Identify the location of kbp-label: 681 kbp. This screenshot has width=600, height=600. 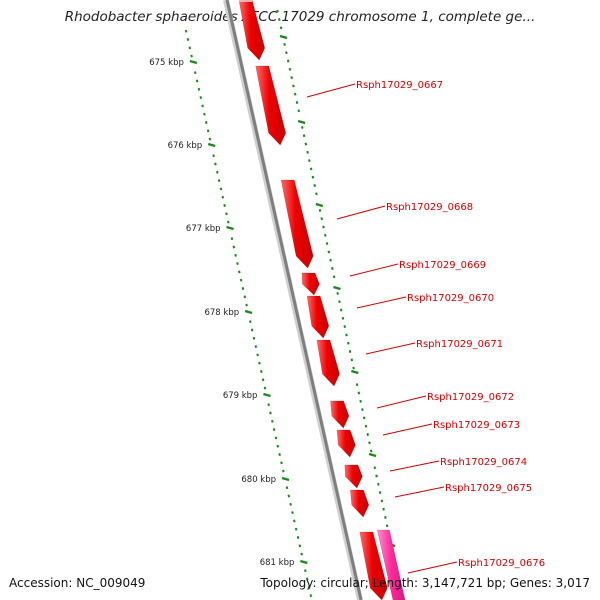
(277, 563).